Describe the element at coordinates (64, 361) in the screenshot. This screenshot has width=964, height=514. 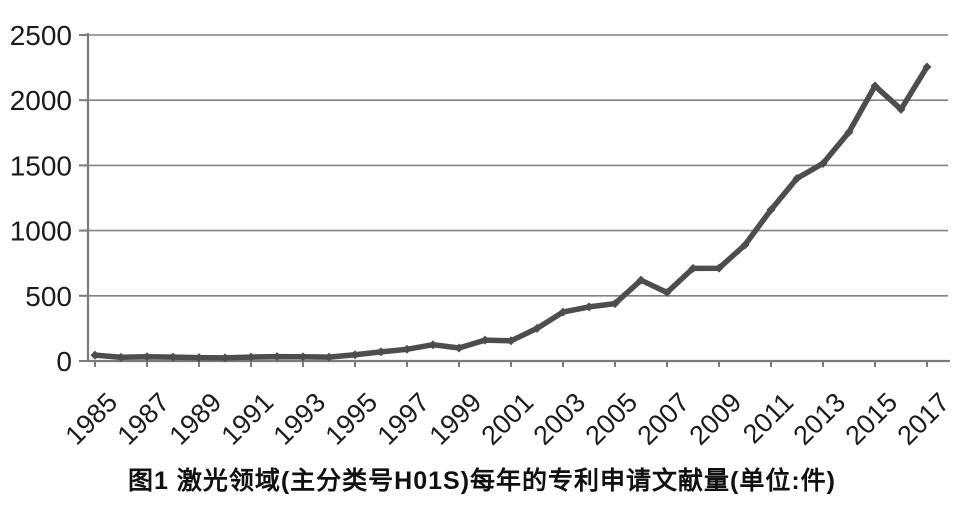
I see `y-axis-label: 0` at that location.